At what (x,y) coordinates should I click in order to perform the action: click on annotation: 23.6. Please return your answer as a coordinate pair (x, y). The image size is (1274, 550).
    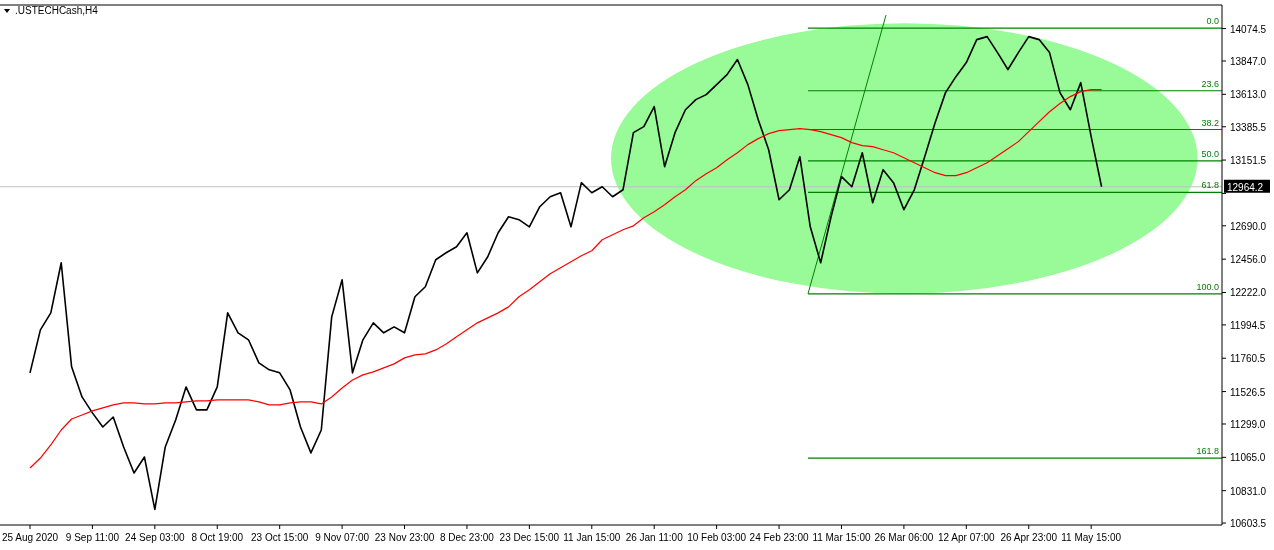
    Looking at the image, I should click on (1210, 83).